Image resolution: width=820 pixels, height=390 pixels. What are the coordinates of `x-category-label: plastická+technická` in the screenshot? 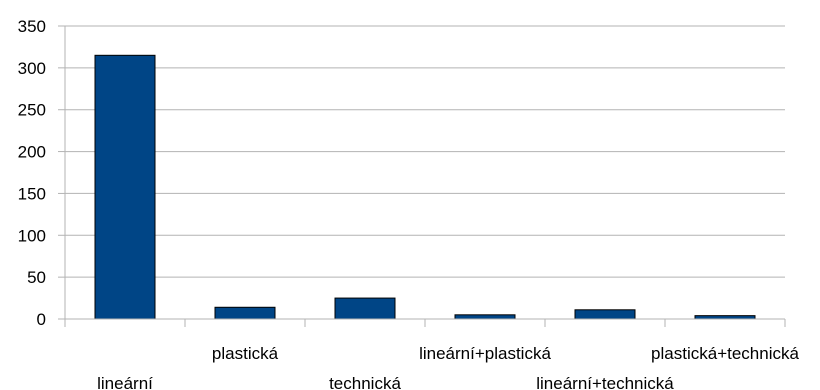 It's located at (725, 353).